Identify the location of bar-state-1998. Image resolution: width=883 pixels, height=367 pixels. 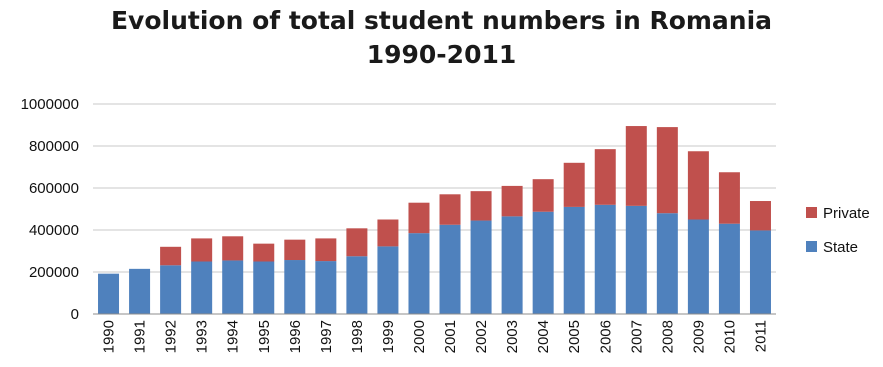
(357, 285).